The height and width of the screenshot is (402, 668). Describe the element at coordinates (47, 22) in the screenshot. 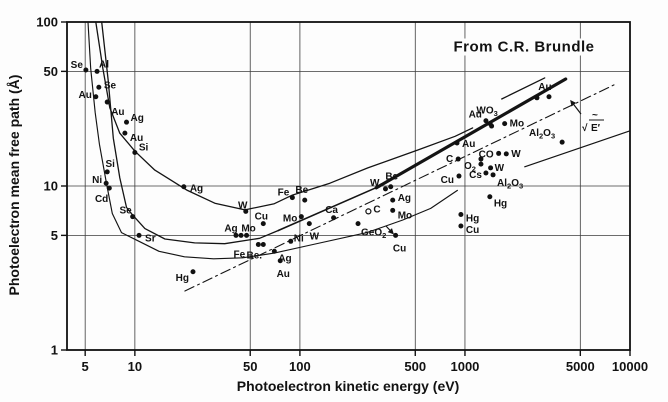

I see `y-tick-label: 100` at that location.